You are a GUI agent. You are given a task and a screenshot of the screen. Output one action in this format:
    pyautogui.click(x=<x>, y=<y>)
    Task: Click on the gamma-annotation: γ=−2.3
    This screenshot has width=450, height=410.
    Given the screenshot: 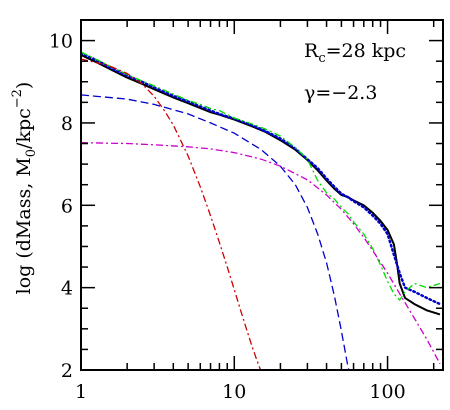 What is the action you would take?
    pyautogui.click(x=340, y=93)
    